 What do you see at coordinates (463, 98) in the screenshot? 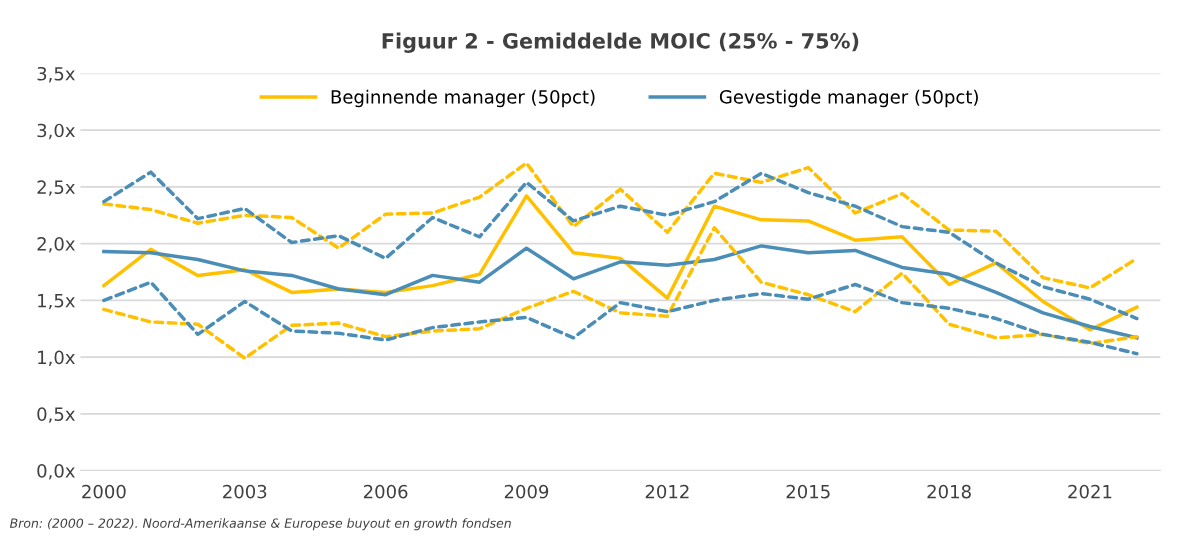
I see `legend-label: Beginnende manager (50pct)` at bounding box center [463, 98].